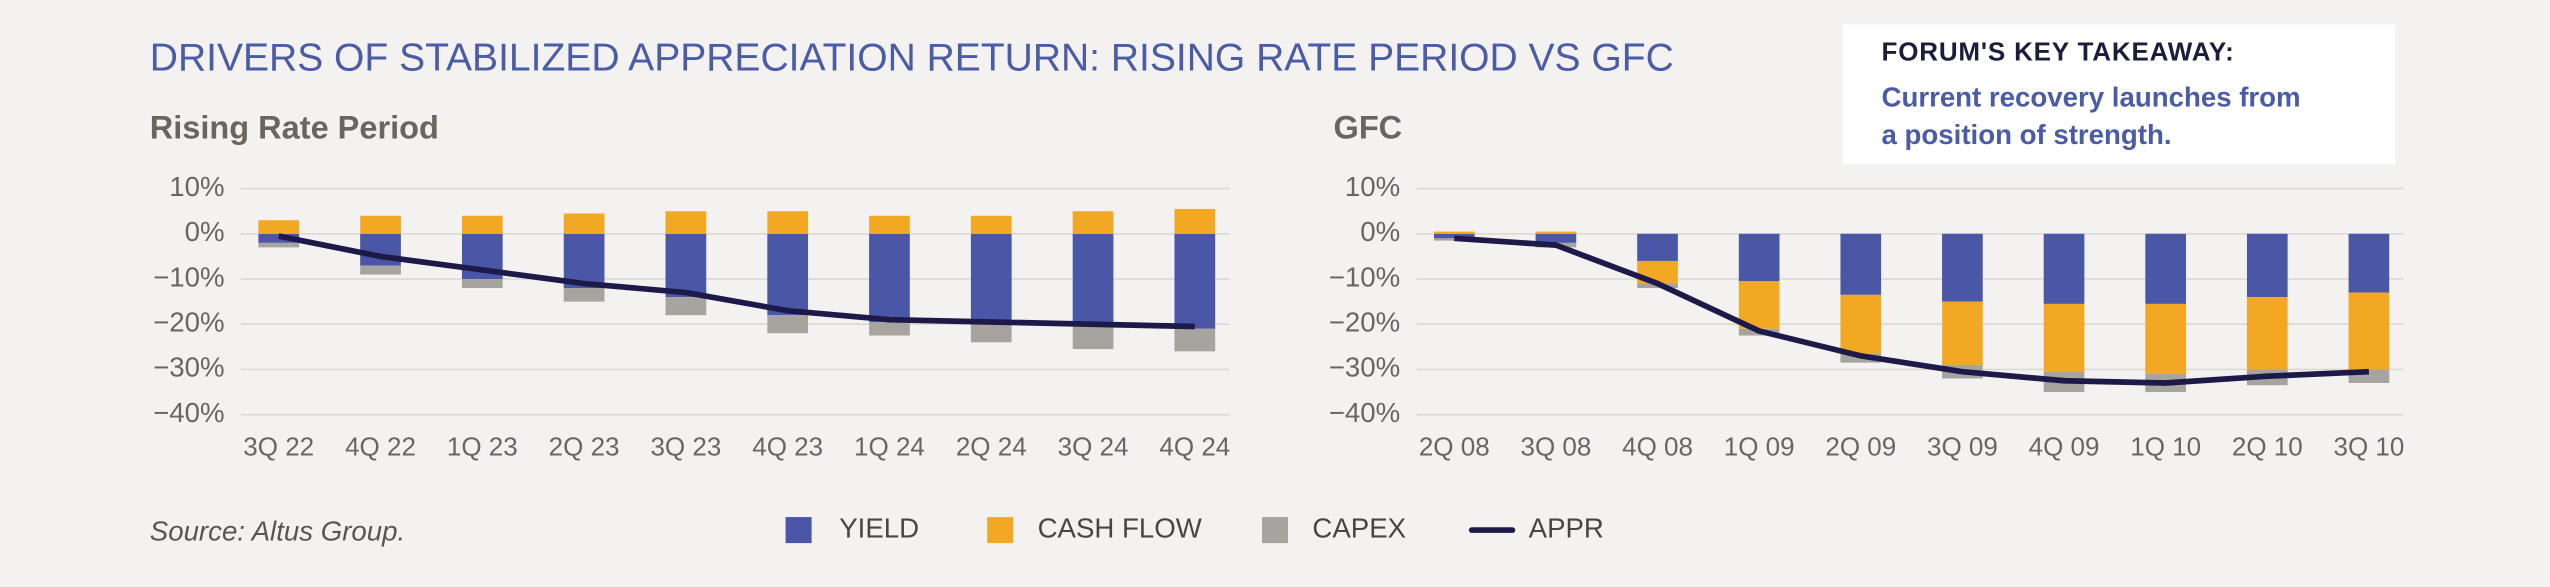  I want to click on x-tick-label: 1Q 23, so click(482, 447).